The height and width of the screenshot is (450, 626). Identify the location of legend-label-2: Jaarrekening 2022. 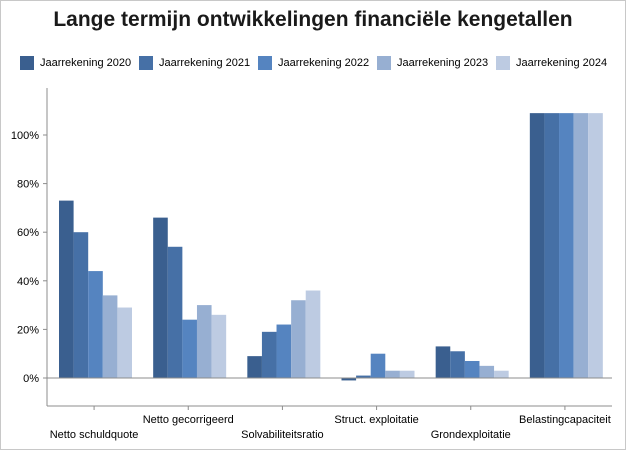
(324, 63).